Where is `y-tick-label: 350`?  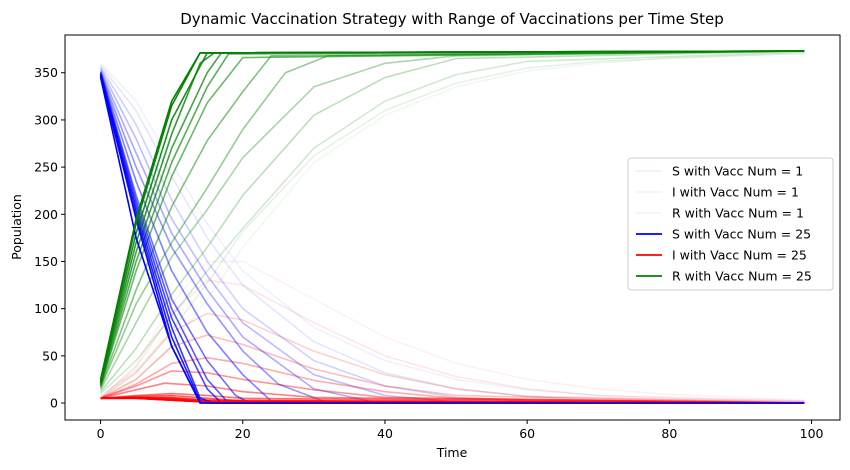 y-tick-label: 350 is located at coordinates (46, 72).